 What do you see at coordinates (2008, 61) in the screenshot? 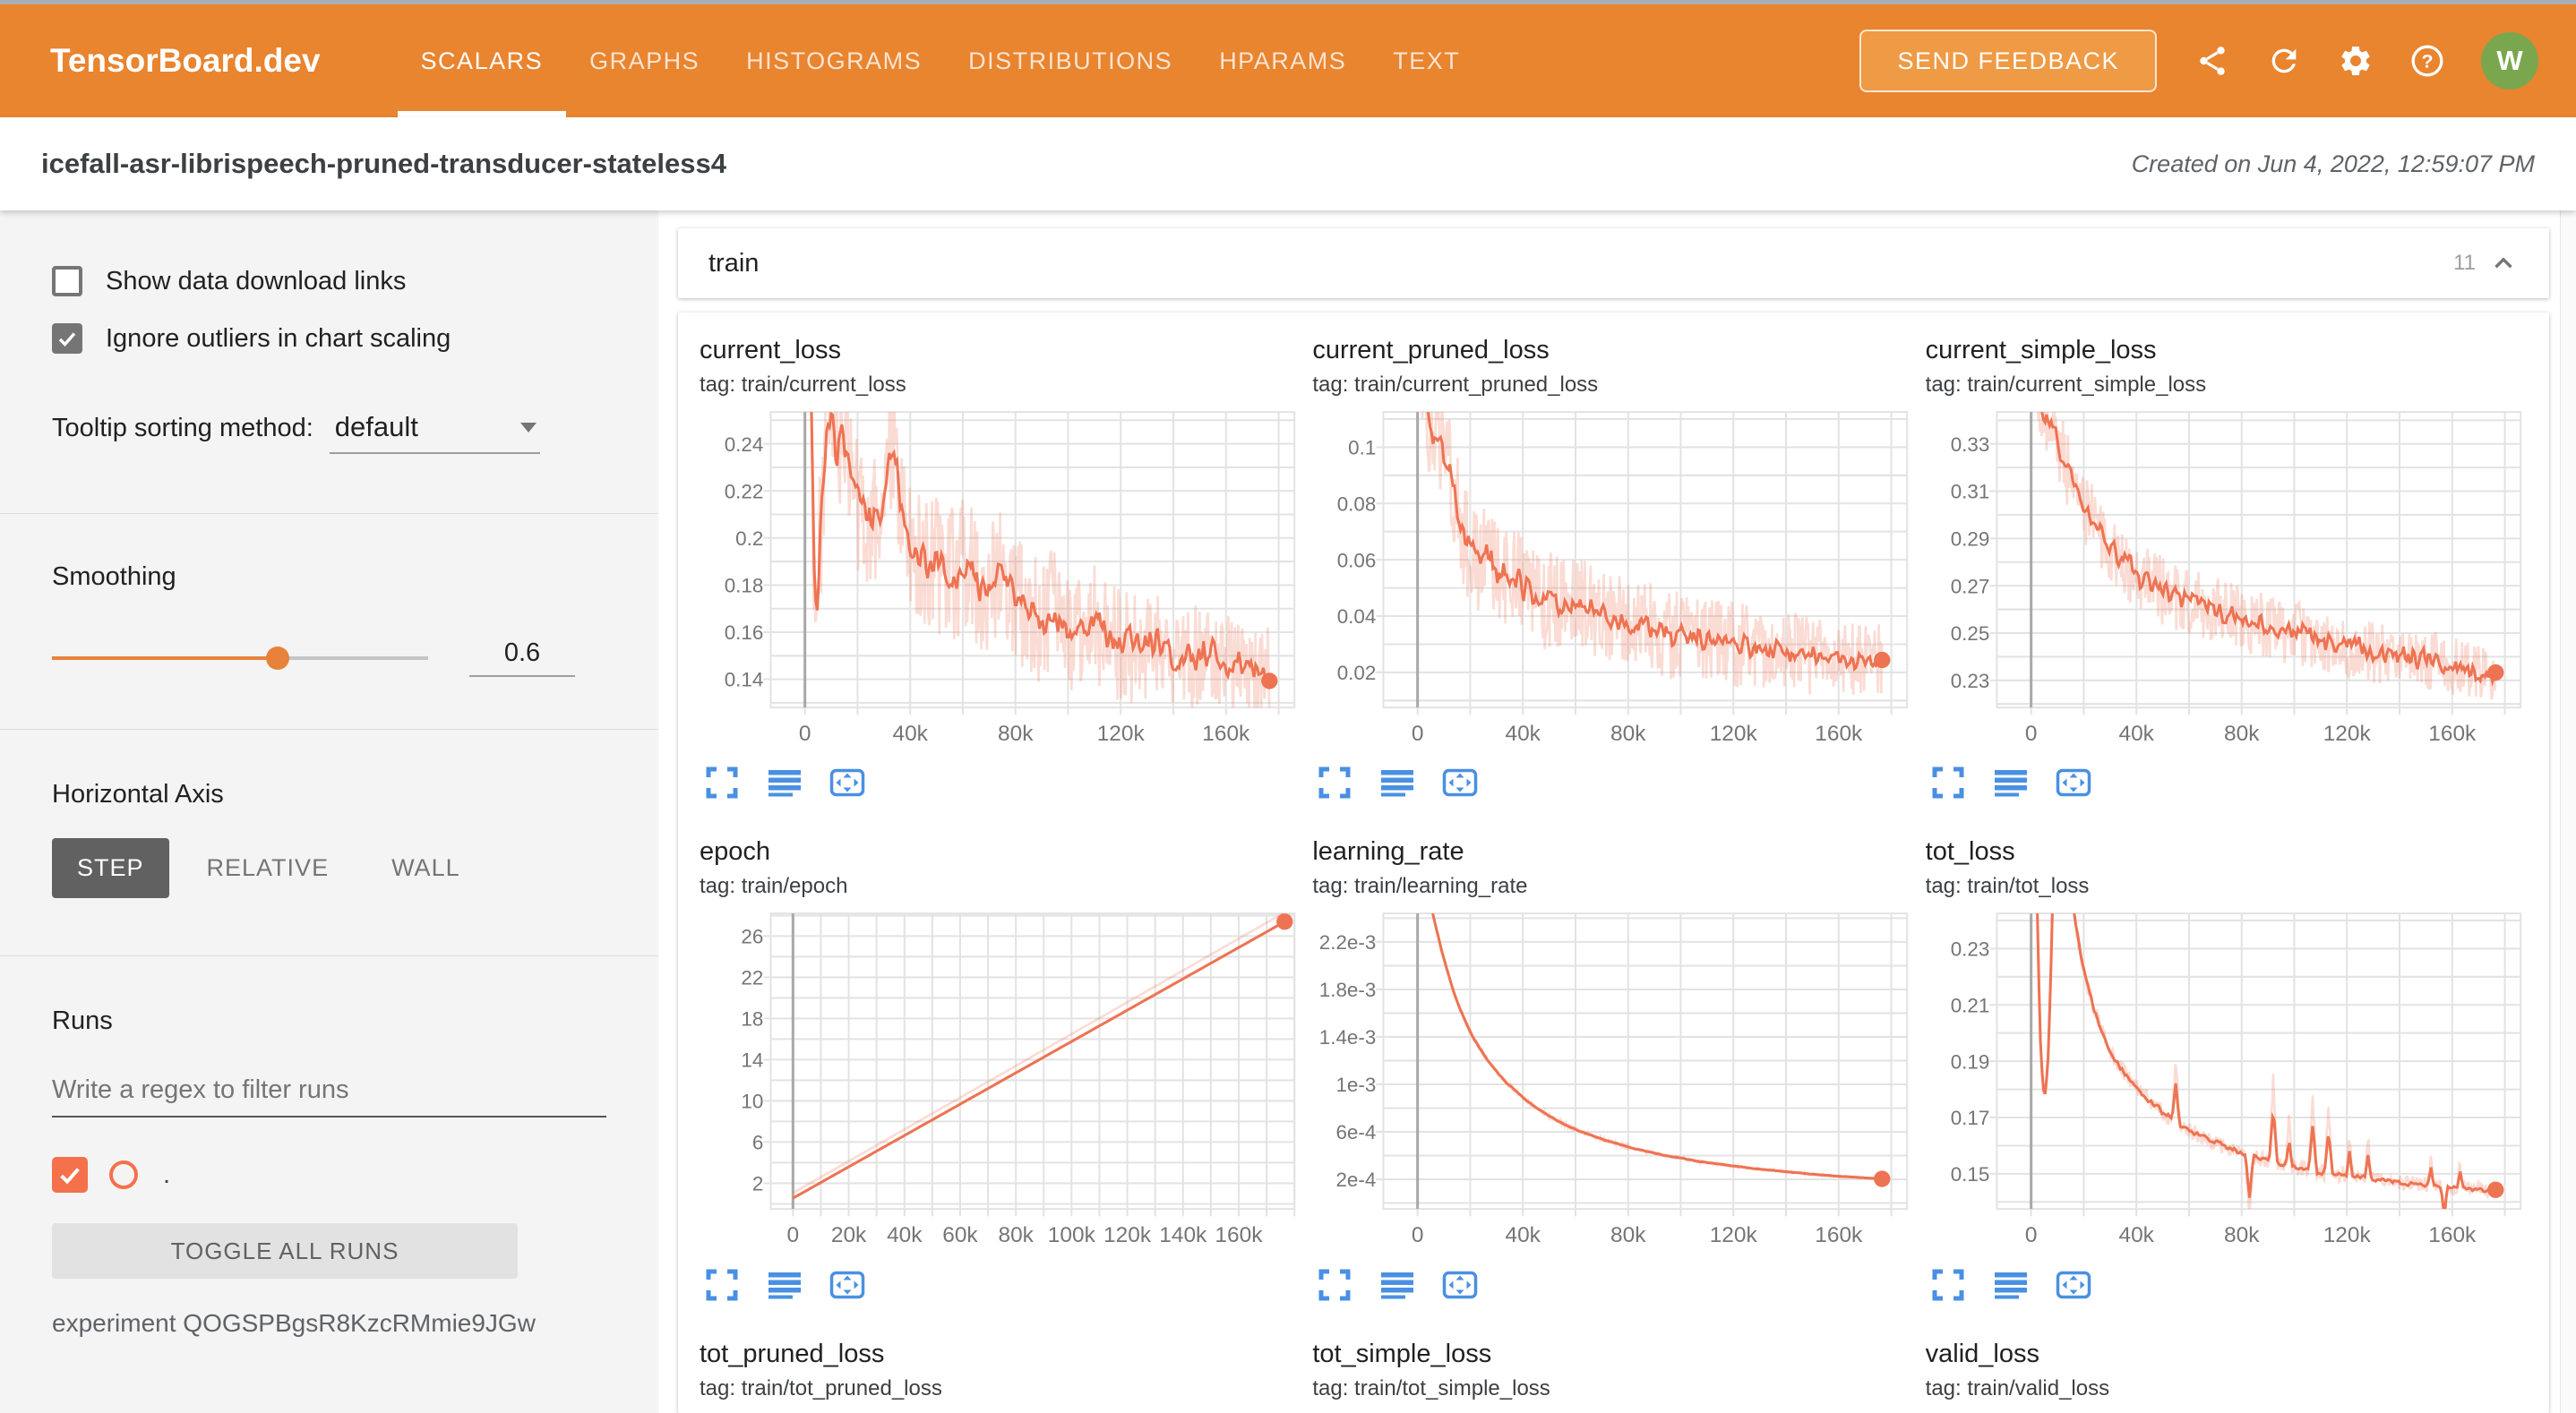
I see `send-feedback-button: SEND FEEDBACK` at bounding box center [2008, 61].